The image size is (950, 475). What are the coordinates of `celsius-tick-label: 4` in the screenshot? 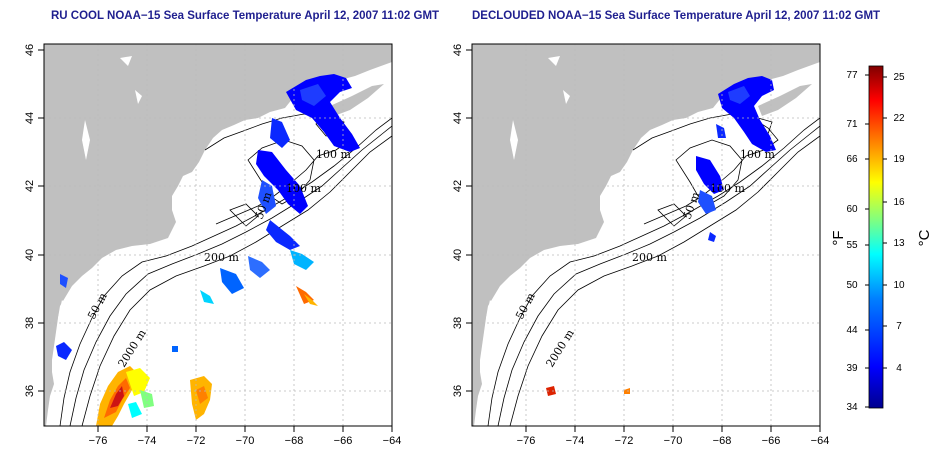 It's located at (899, 368).